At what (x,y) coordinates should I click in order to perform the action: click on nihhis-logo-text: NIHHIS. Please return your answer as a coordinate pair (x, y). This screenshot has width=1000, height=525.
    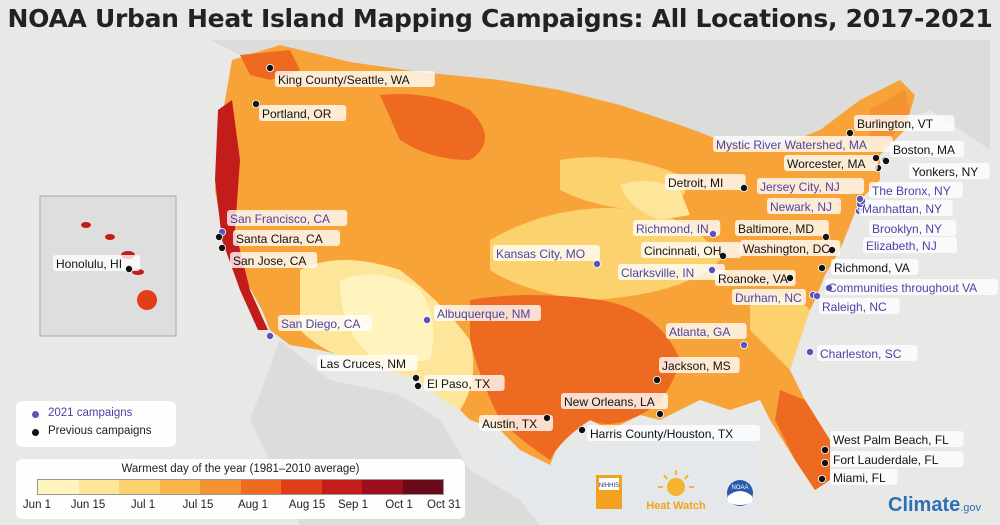
    Looking at the image, I should click on (609, 486).